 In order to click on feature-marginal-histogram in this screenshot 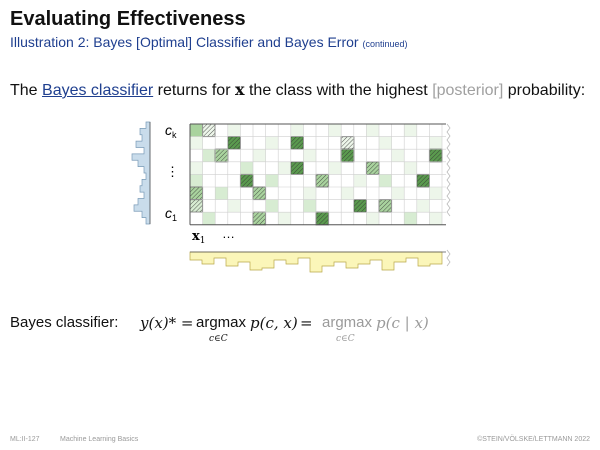, I will do `click(317, 262)`.